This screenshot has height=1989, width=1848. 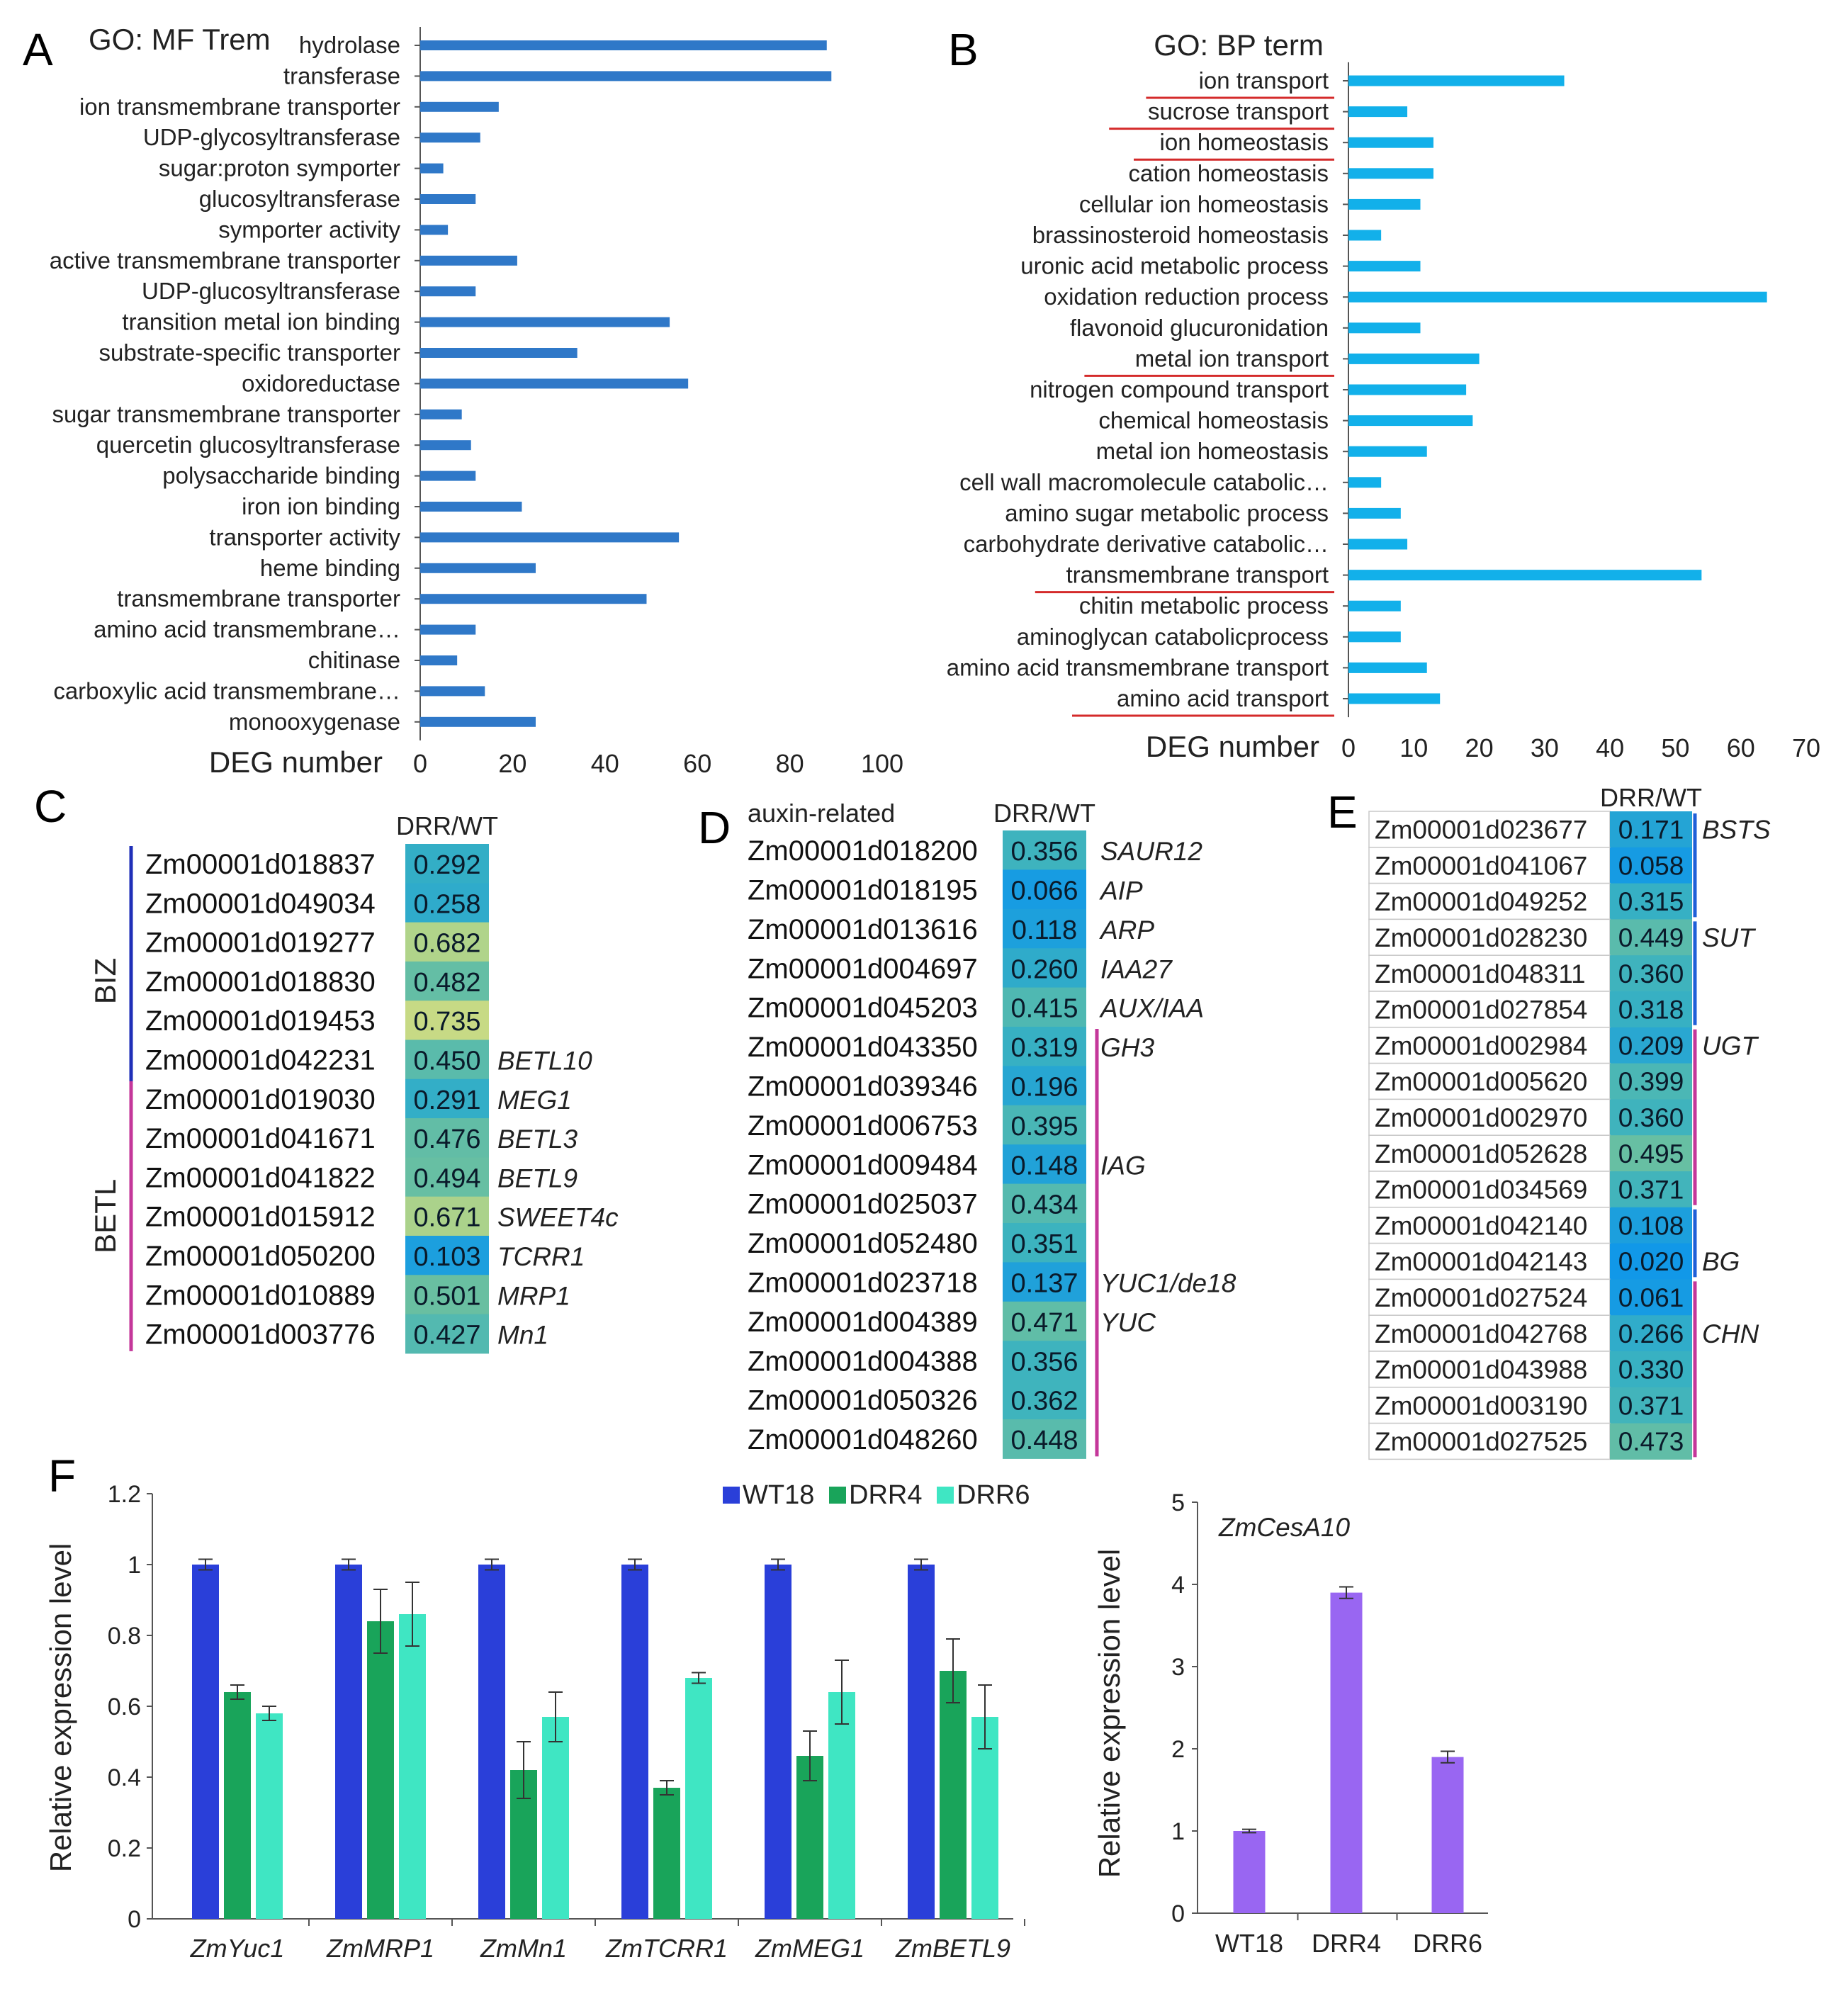 What do you see at coordinates (446, 904) in the screenshot?
I see `ratio-value: 0.258` at bounding box center [446, 904].